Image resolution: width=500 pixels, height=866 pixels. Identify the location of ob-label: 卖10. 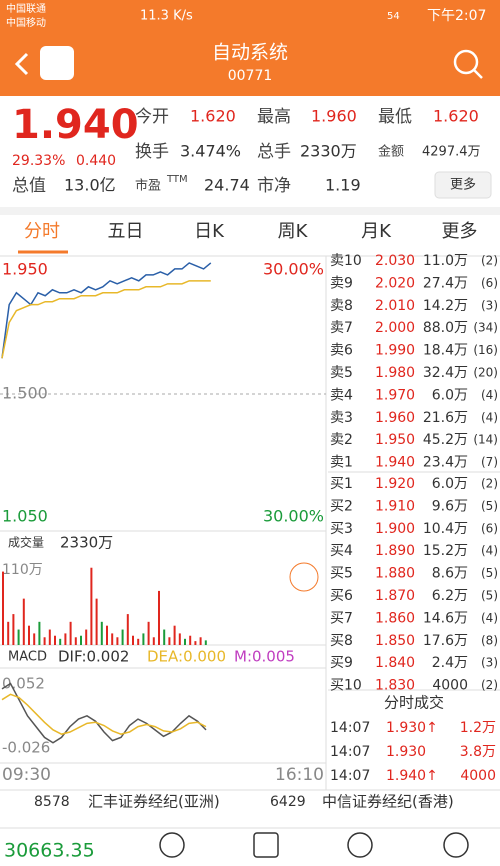
(346, 261).